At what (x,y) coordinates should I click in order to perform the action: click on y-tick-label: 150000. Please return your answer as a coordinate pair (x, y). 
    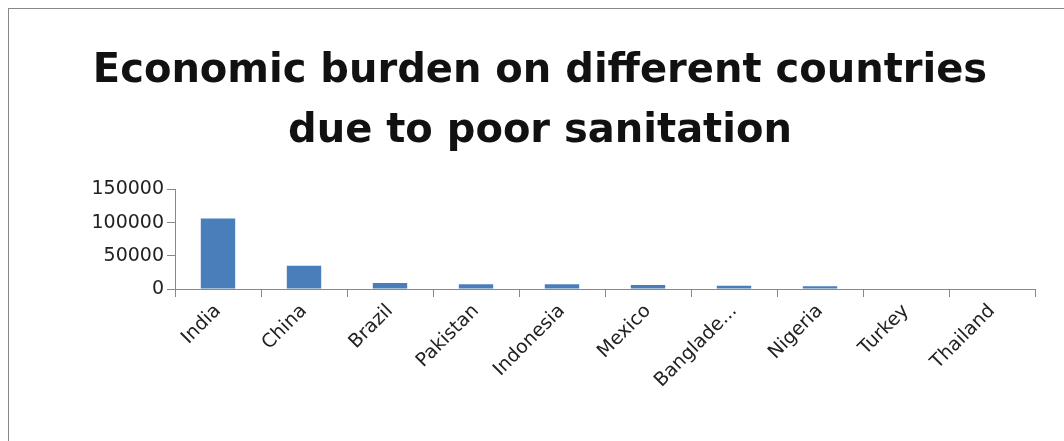
    Looking at the image, I should click on (127, 187).